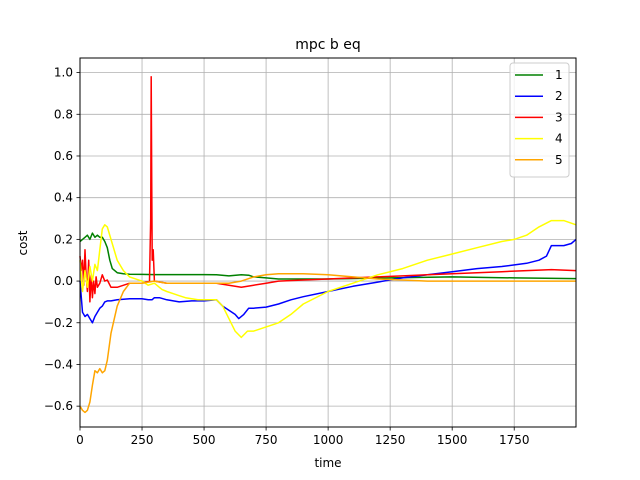 This screenshot has width=640, height=480. Describe the element at coordinates (63, 281) in the screenshot. I see `y-tick-label: 0.0` at that location.